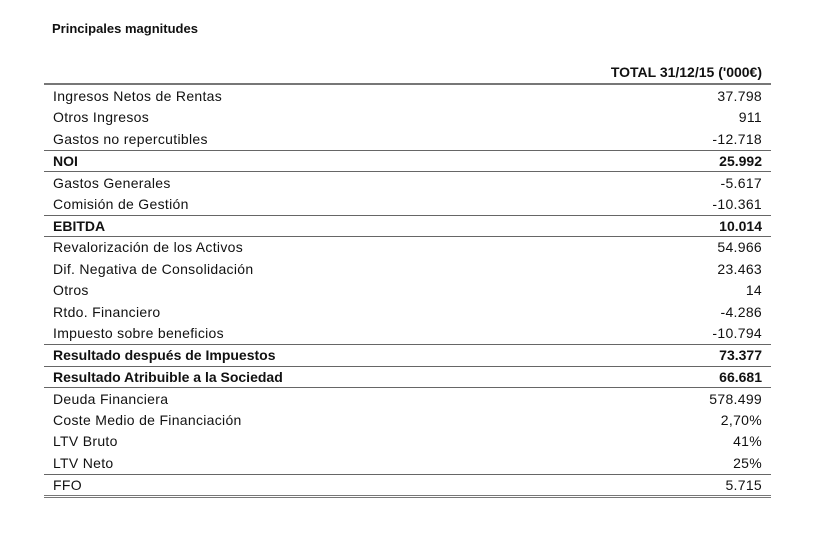 This screenshot has height=537, width=818. I want to click on row-label: Dif. Negativa de Consolidación, so click(153, 268).